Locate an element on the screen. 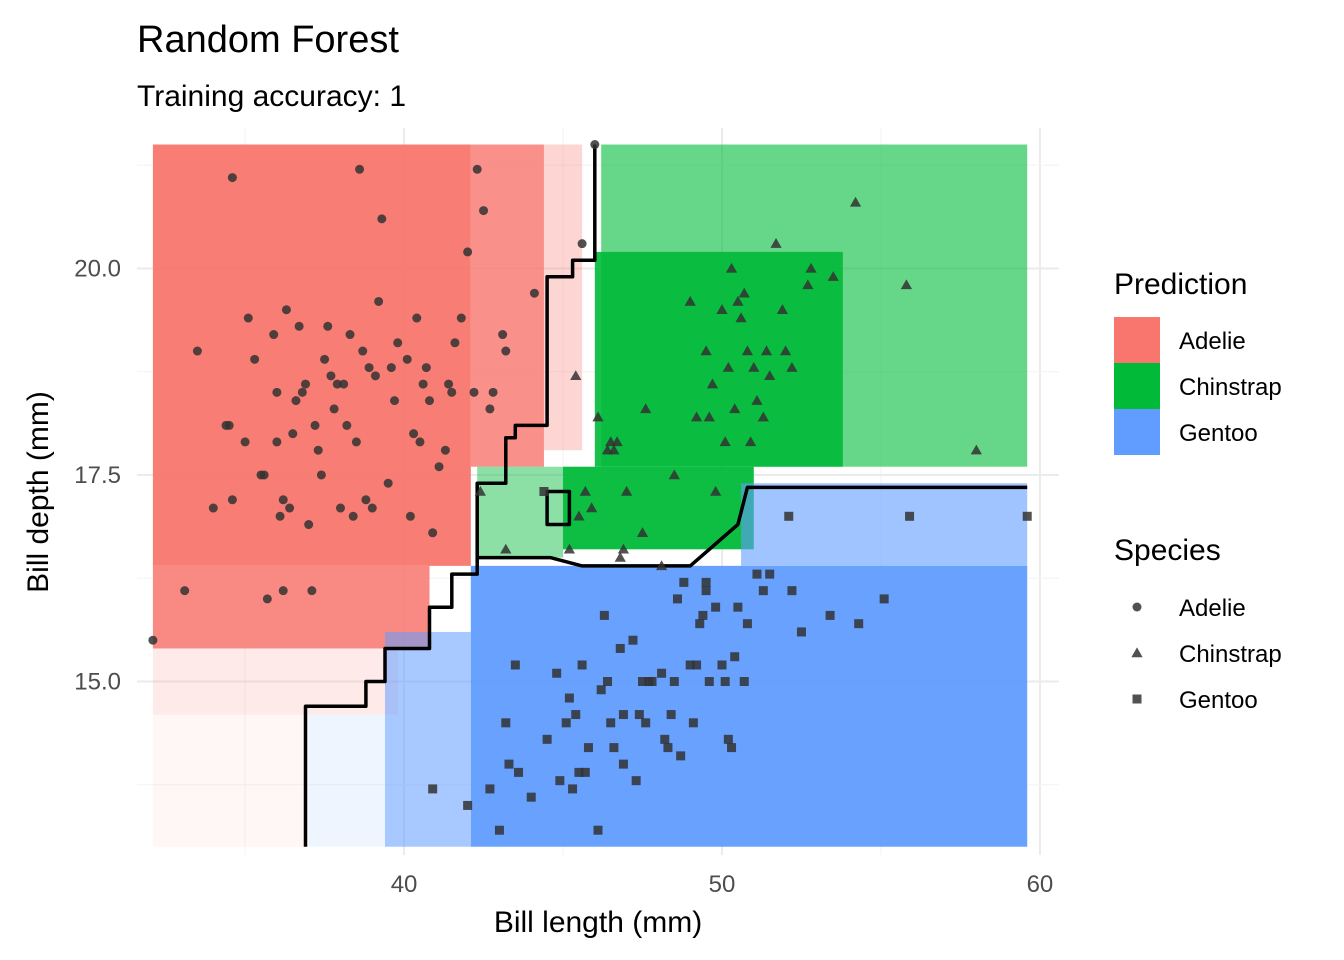  y-tick-label: 17.5 is located at coordinates (97, 475).